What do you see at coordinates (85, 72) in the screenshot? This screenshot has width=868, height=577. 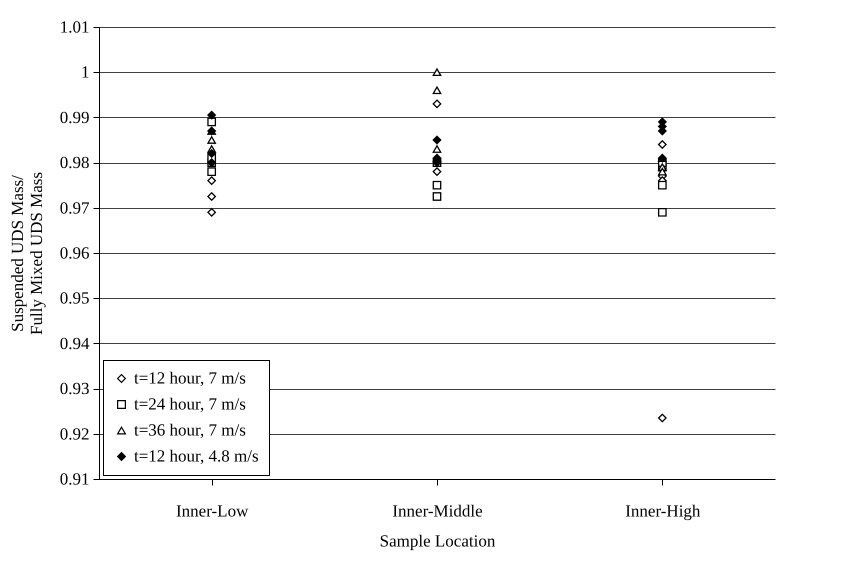 I see `y-tick-label: 1` at bounding box center [85, 72].